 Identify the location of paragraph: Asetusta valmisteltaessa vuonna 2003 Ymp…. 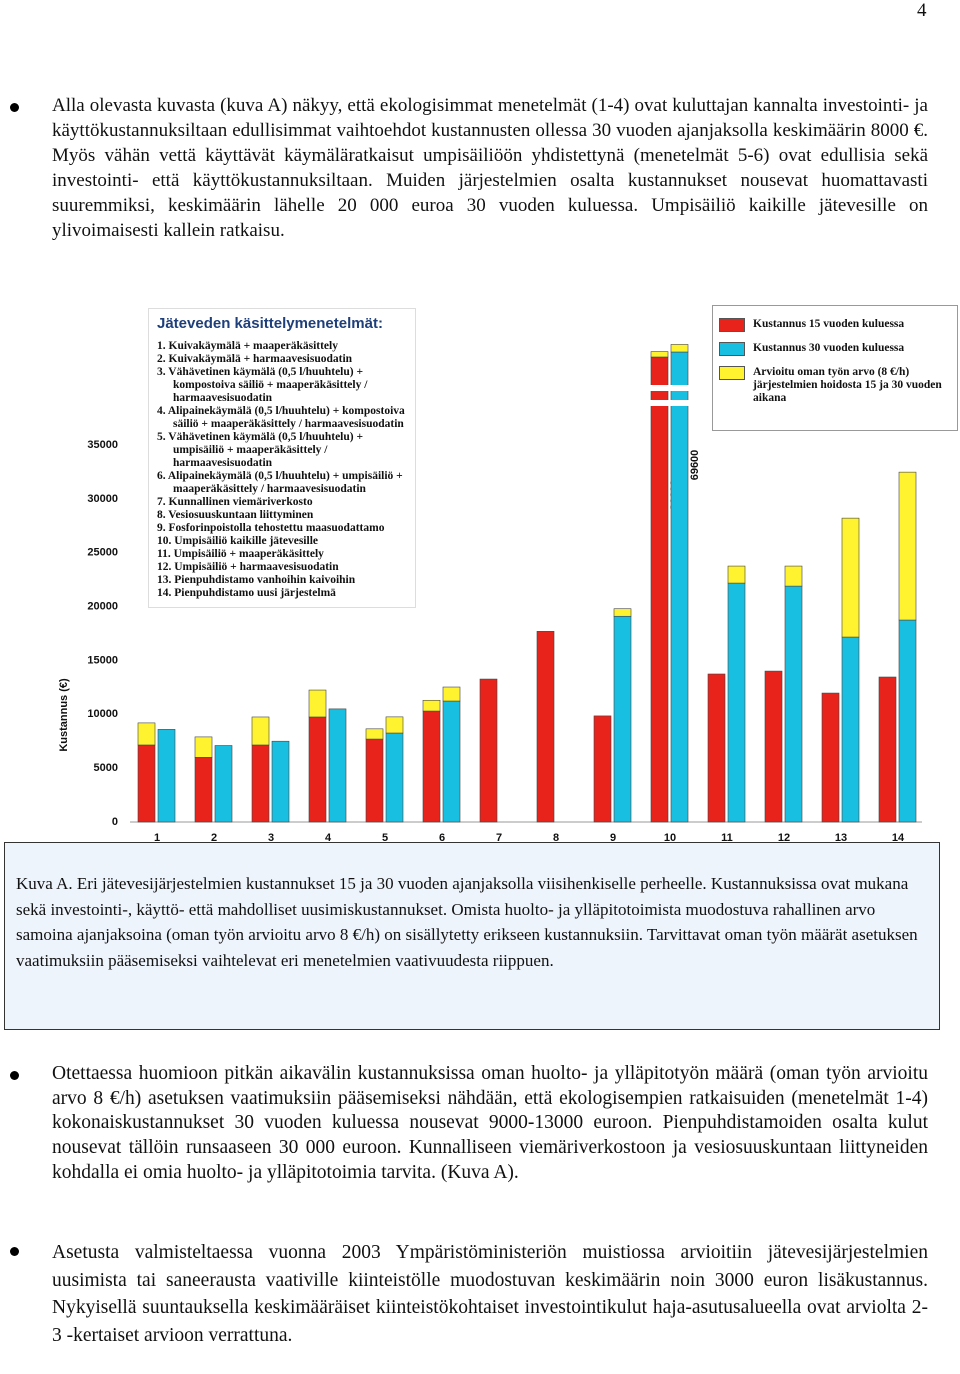
(490, 1294).